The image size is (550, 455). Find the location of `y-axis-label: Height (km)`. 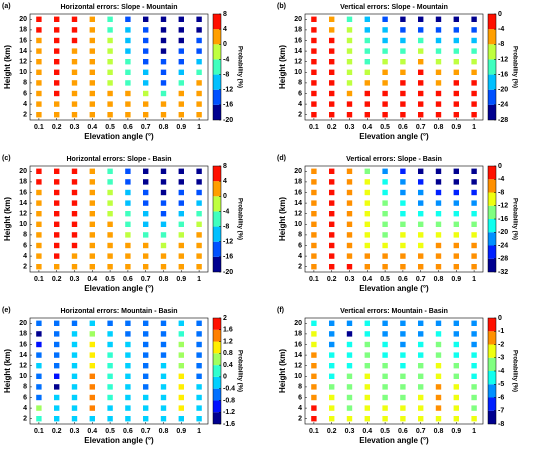

y-axis-label: Height (km) is located at coordinates (282, 371).